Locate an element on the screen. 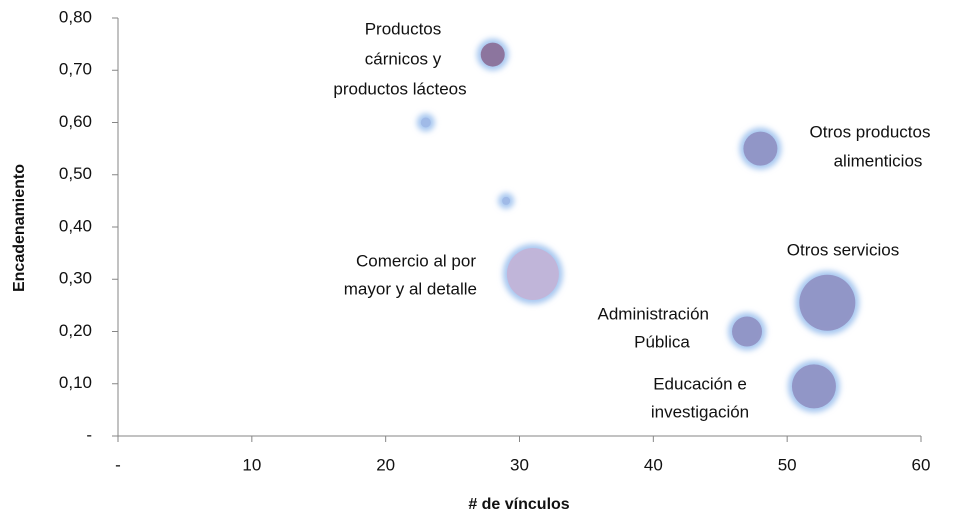  bubble-label: alimenticios is located at coordinates (878, 160).